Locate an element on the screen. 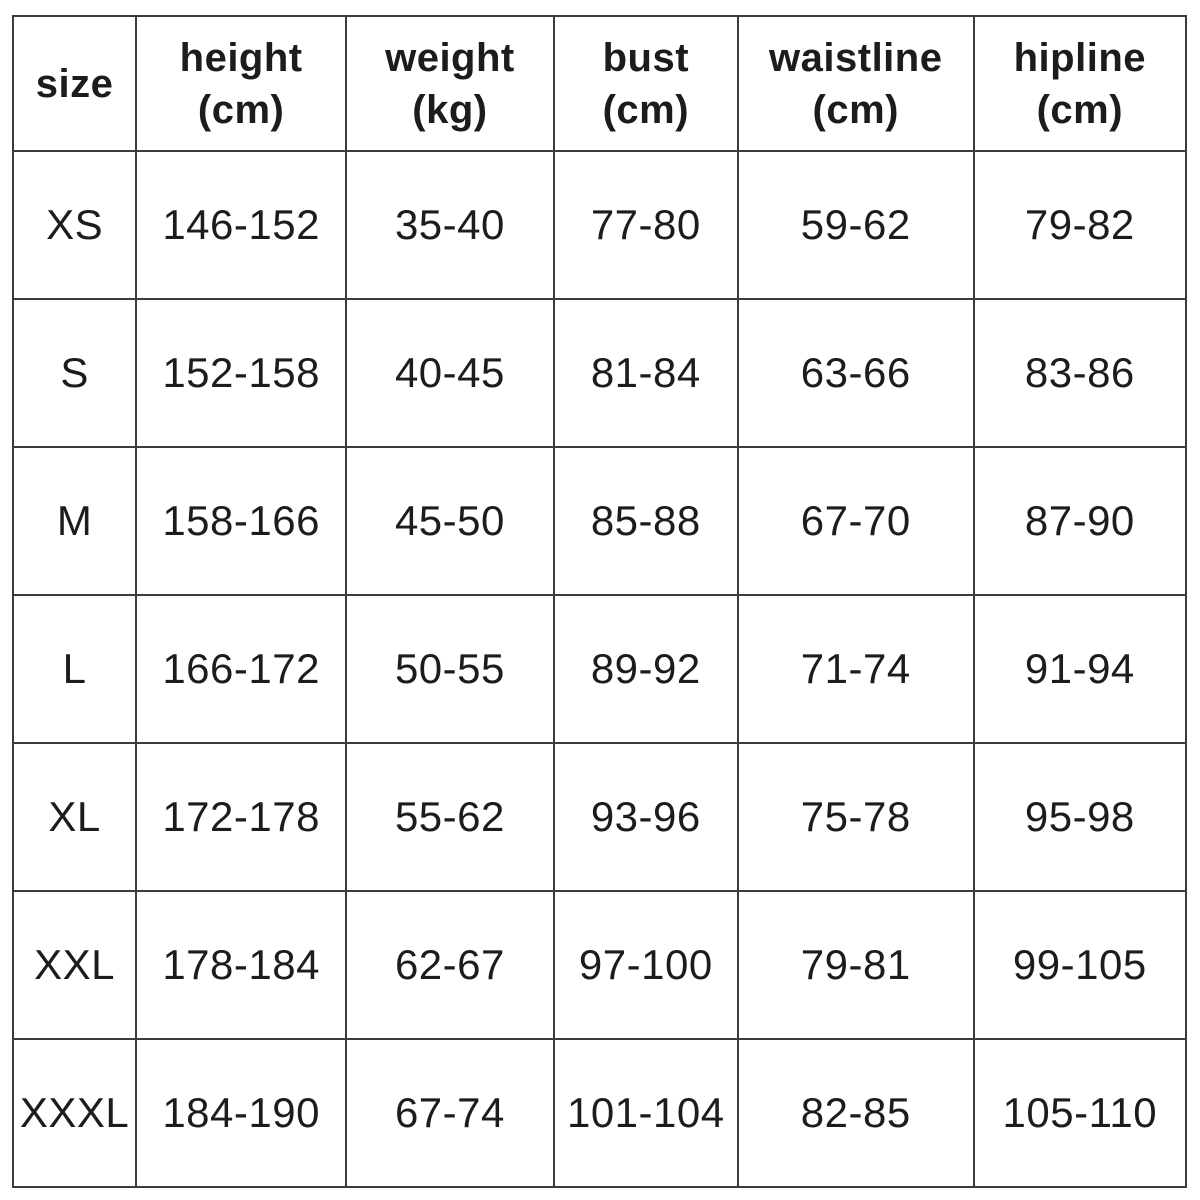 The height and width of the screenshot is (1200, 1200). table-row: XXL 178-184 62-67 97-100 79-81 99-105 is located at coordinates (599, 965).